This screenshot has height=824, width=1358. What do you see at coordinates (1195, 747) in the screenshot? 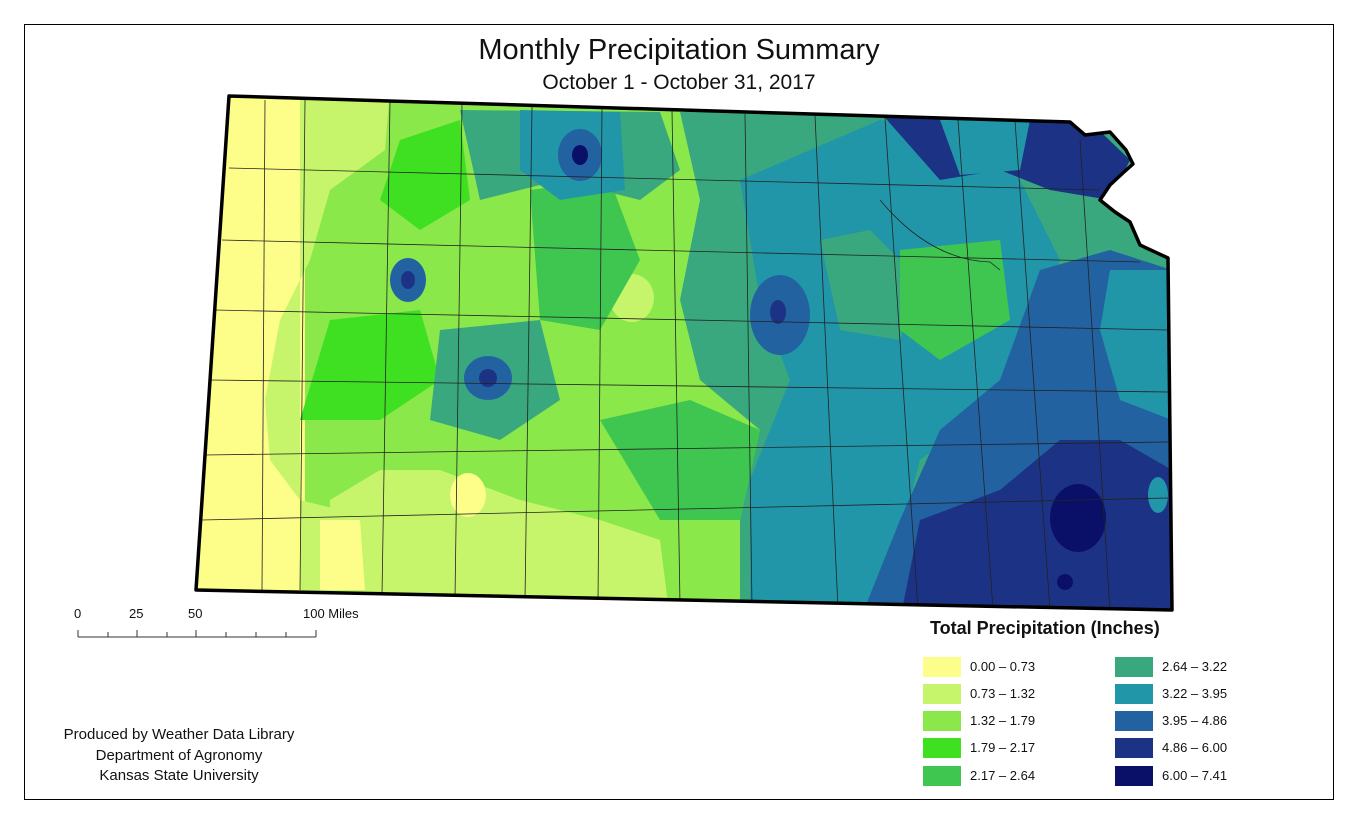
I see `legend-label: 4.86 – 6.00` at bounding box center [1195, 747].